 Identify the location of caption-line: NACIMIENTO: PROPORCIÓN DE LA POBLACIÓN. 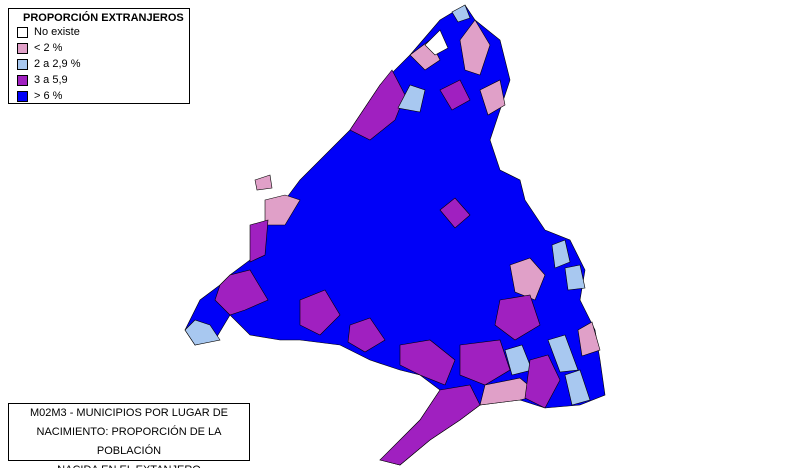
(129, 441).